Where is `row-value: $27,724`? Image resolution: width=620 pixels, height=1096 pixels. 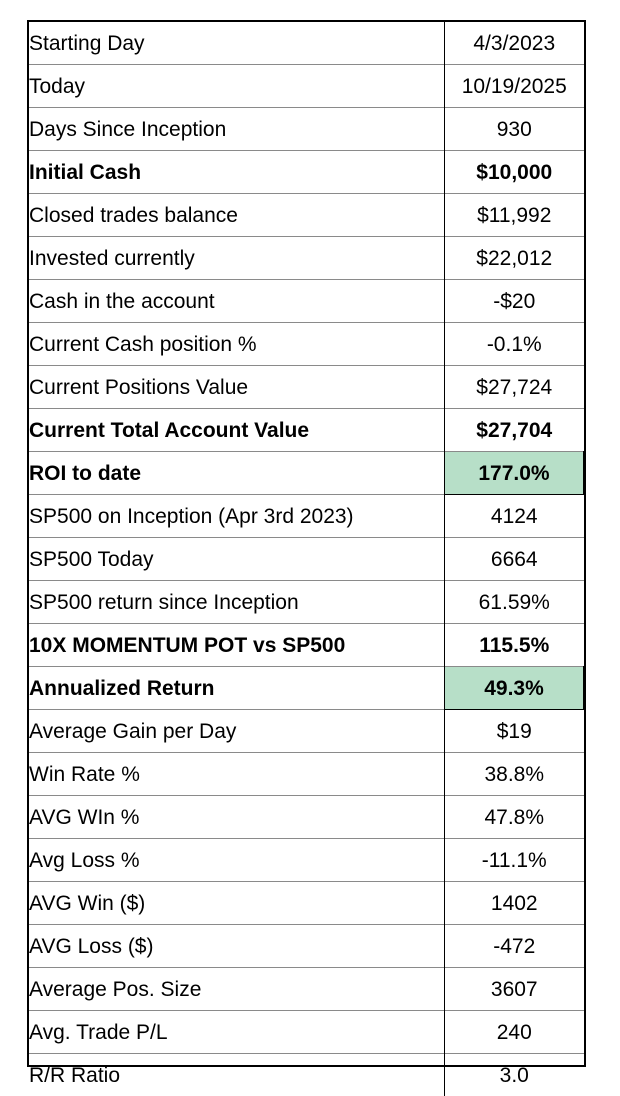
row-value: $27,724 is located at coordinates (514, 387).